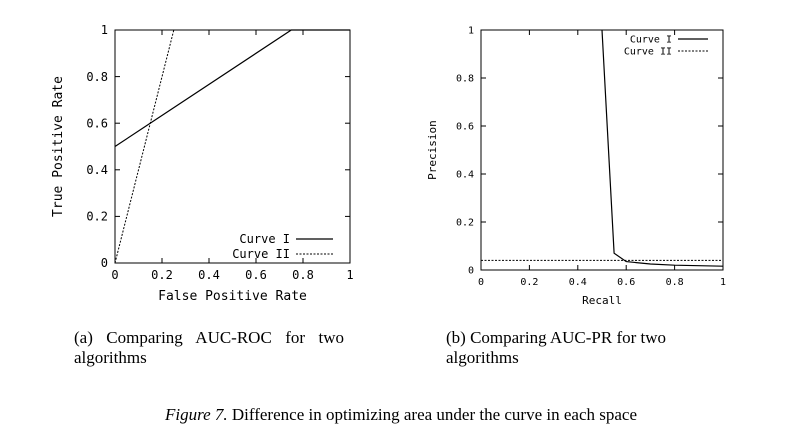 This screenshot has width=802, height=435. I want to click on figure-caption-label: Figure 7., so click(196, 414).